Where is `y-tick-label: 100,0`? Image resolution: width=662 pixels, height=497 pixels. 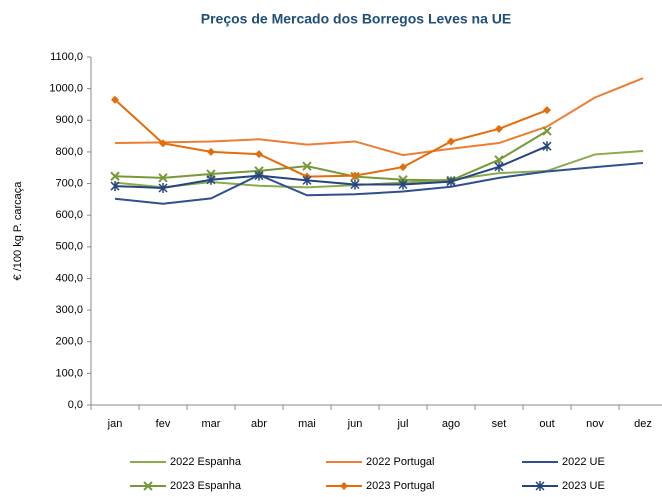 y-tick-label: 100,0 is located at coordinates (69, 373).